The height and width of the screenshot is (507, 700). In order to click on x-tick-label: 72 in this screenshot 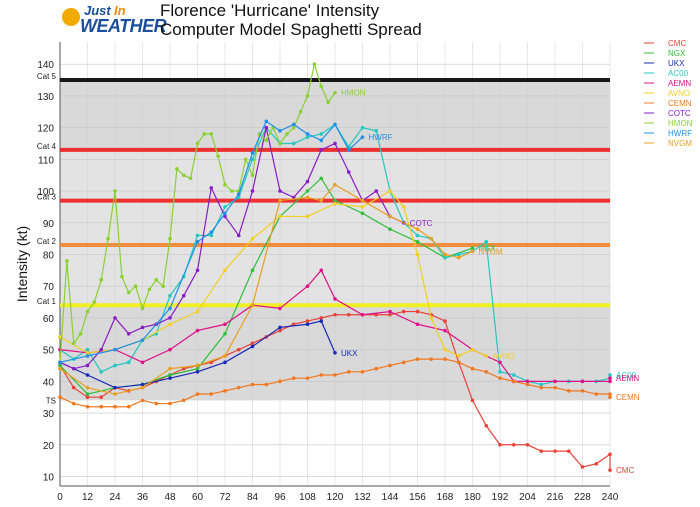, I will do `click(225, 497)`.